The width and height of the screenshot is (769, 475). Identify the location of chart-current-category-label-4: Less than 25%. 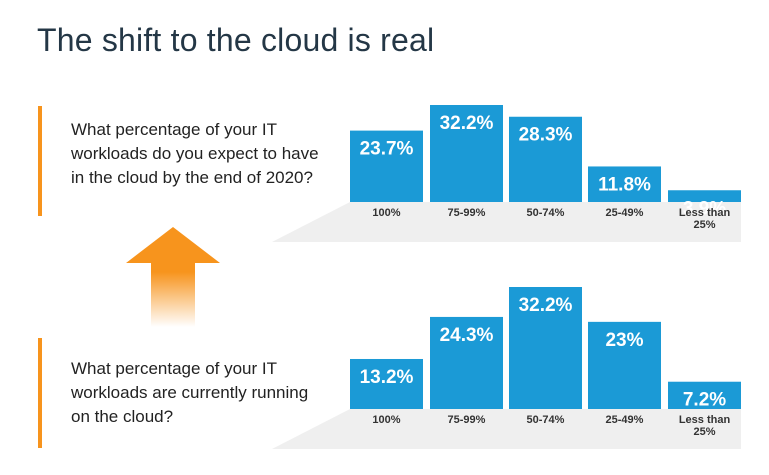
(705, 426).